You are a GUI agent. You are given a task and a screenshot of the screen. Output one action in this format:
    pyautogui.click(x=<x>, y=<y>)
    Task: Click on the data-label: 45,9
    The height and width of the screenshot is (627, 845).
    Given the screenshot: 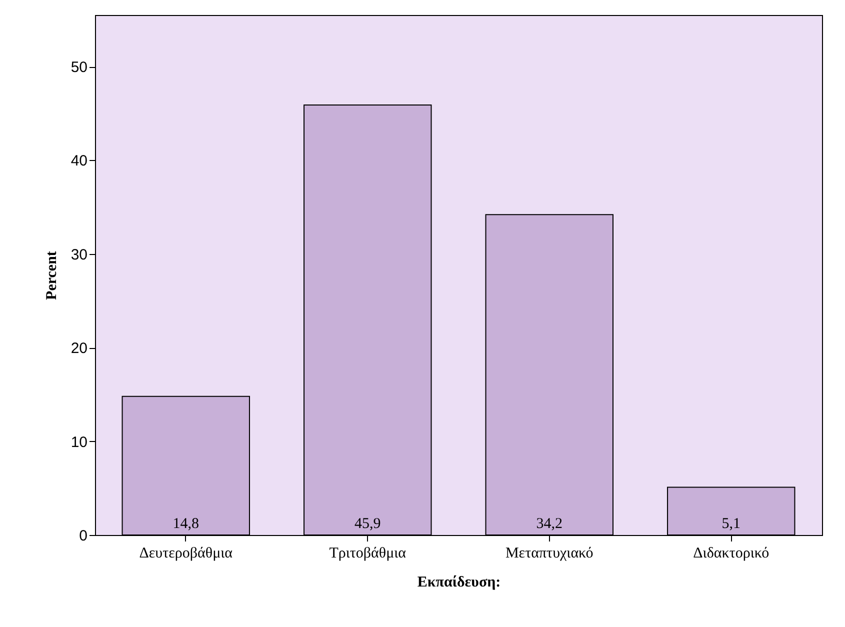 What is the action you would take?
    pyautogui.click(x=367, y=524)
    